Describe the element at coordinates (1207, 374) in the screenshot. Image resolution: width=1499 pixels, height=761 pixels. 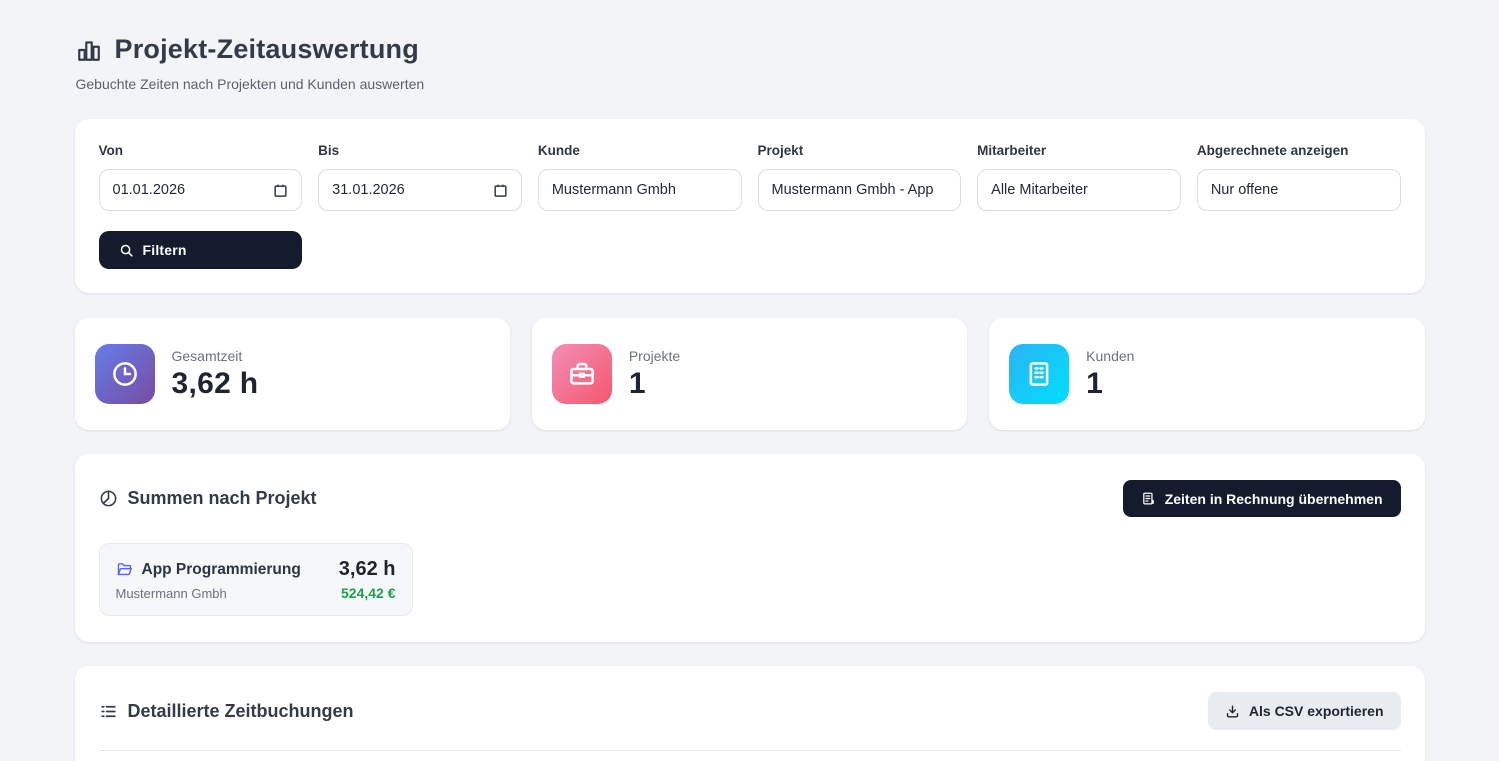
I see `stat-card-kunden: Kunden 1` at that location.